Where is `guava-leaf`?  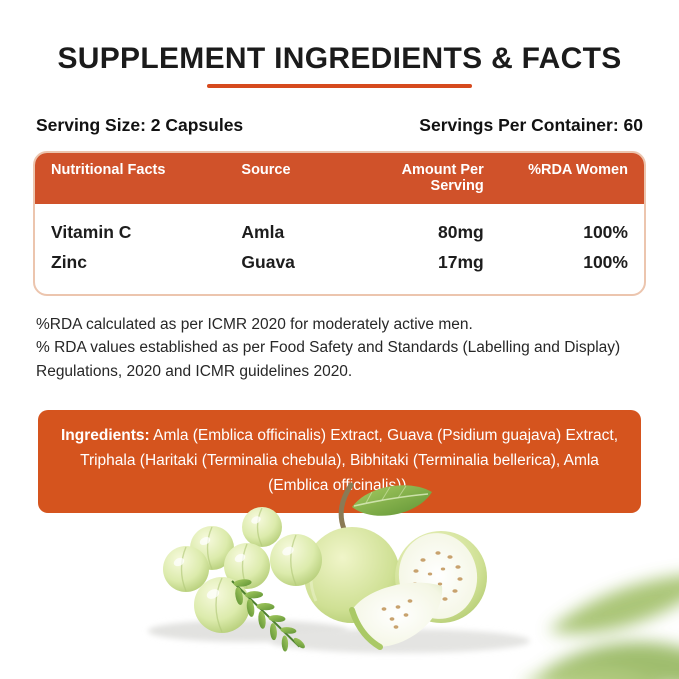
guava-leaf is located at coordinates (392, 500).